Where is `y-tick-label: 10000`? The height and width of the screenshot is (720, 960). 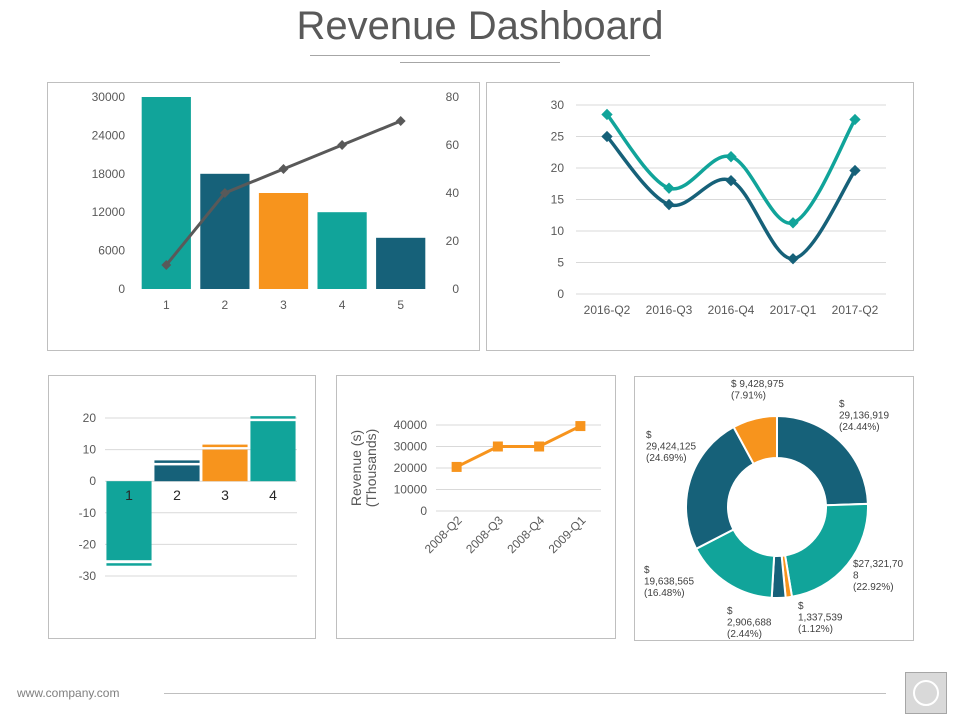
y-tick-label: 10000 is located at coordinates (411, 490).